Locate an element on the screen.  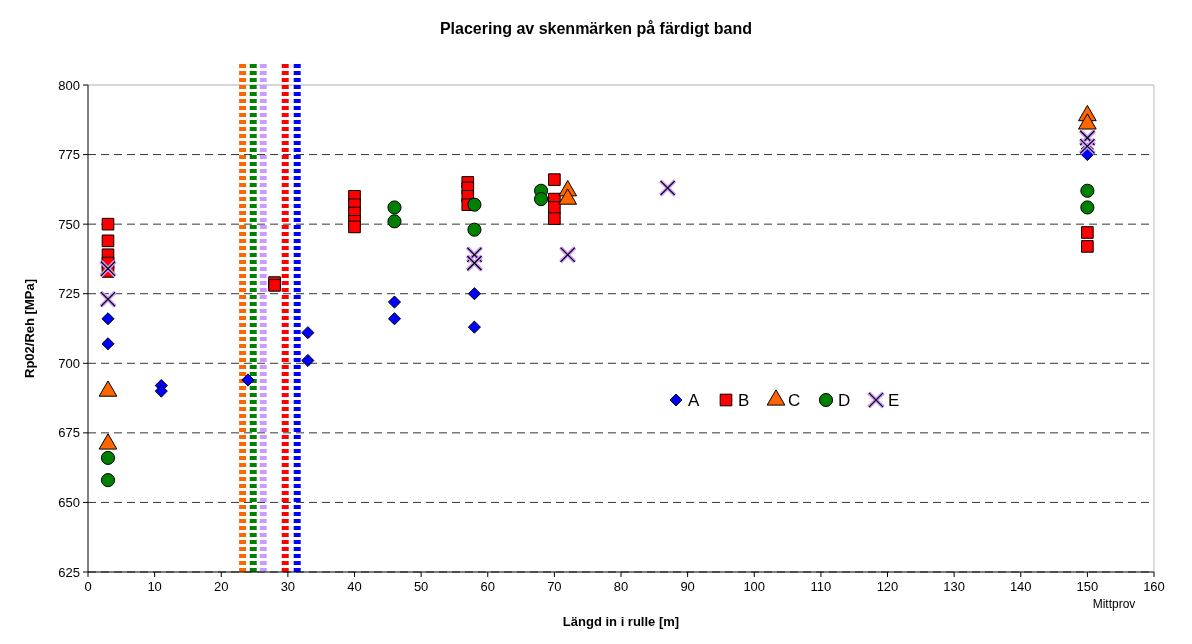
y-tick-label: 650 is located at coordinates (69, 502).